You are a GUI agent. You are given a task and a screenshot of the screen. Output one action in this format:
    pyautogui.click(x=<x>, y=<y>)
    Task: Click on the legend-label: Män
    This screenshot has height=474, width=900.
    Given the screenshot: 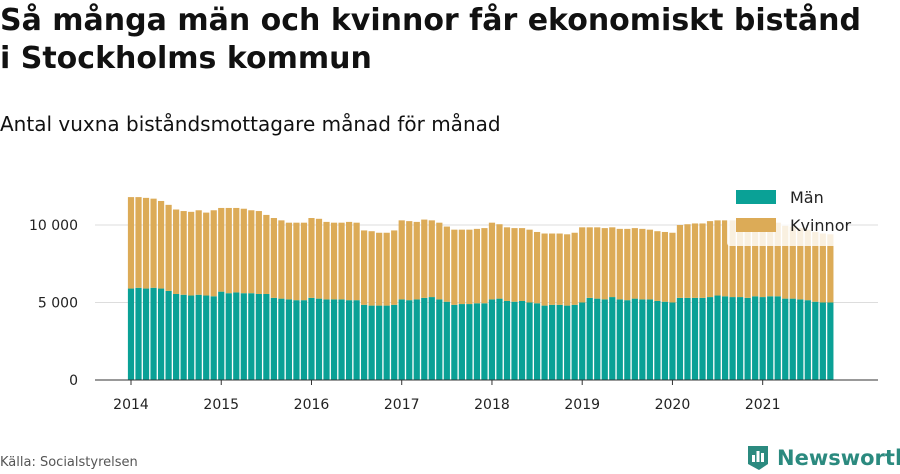 What is the action you would take?
    pyautogui.click(x=807, y=197)
    